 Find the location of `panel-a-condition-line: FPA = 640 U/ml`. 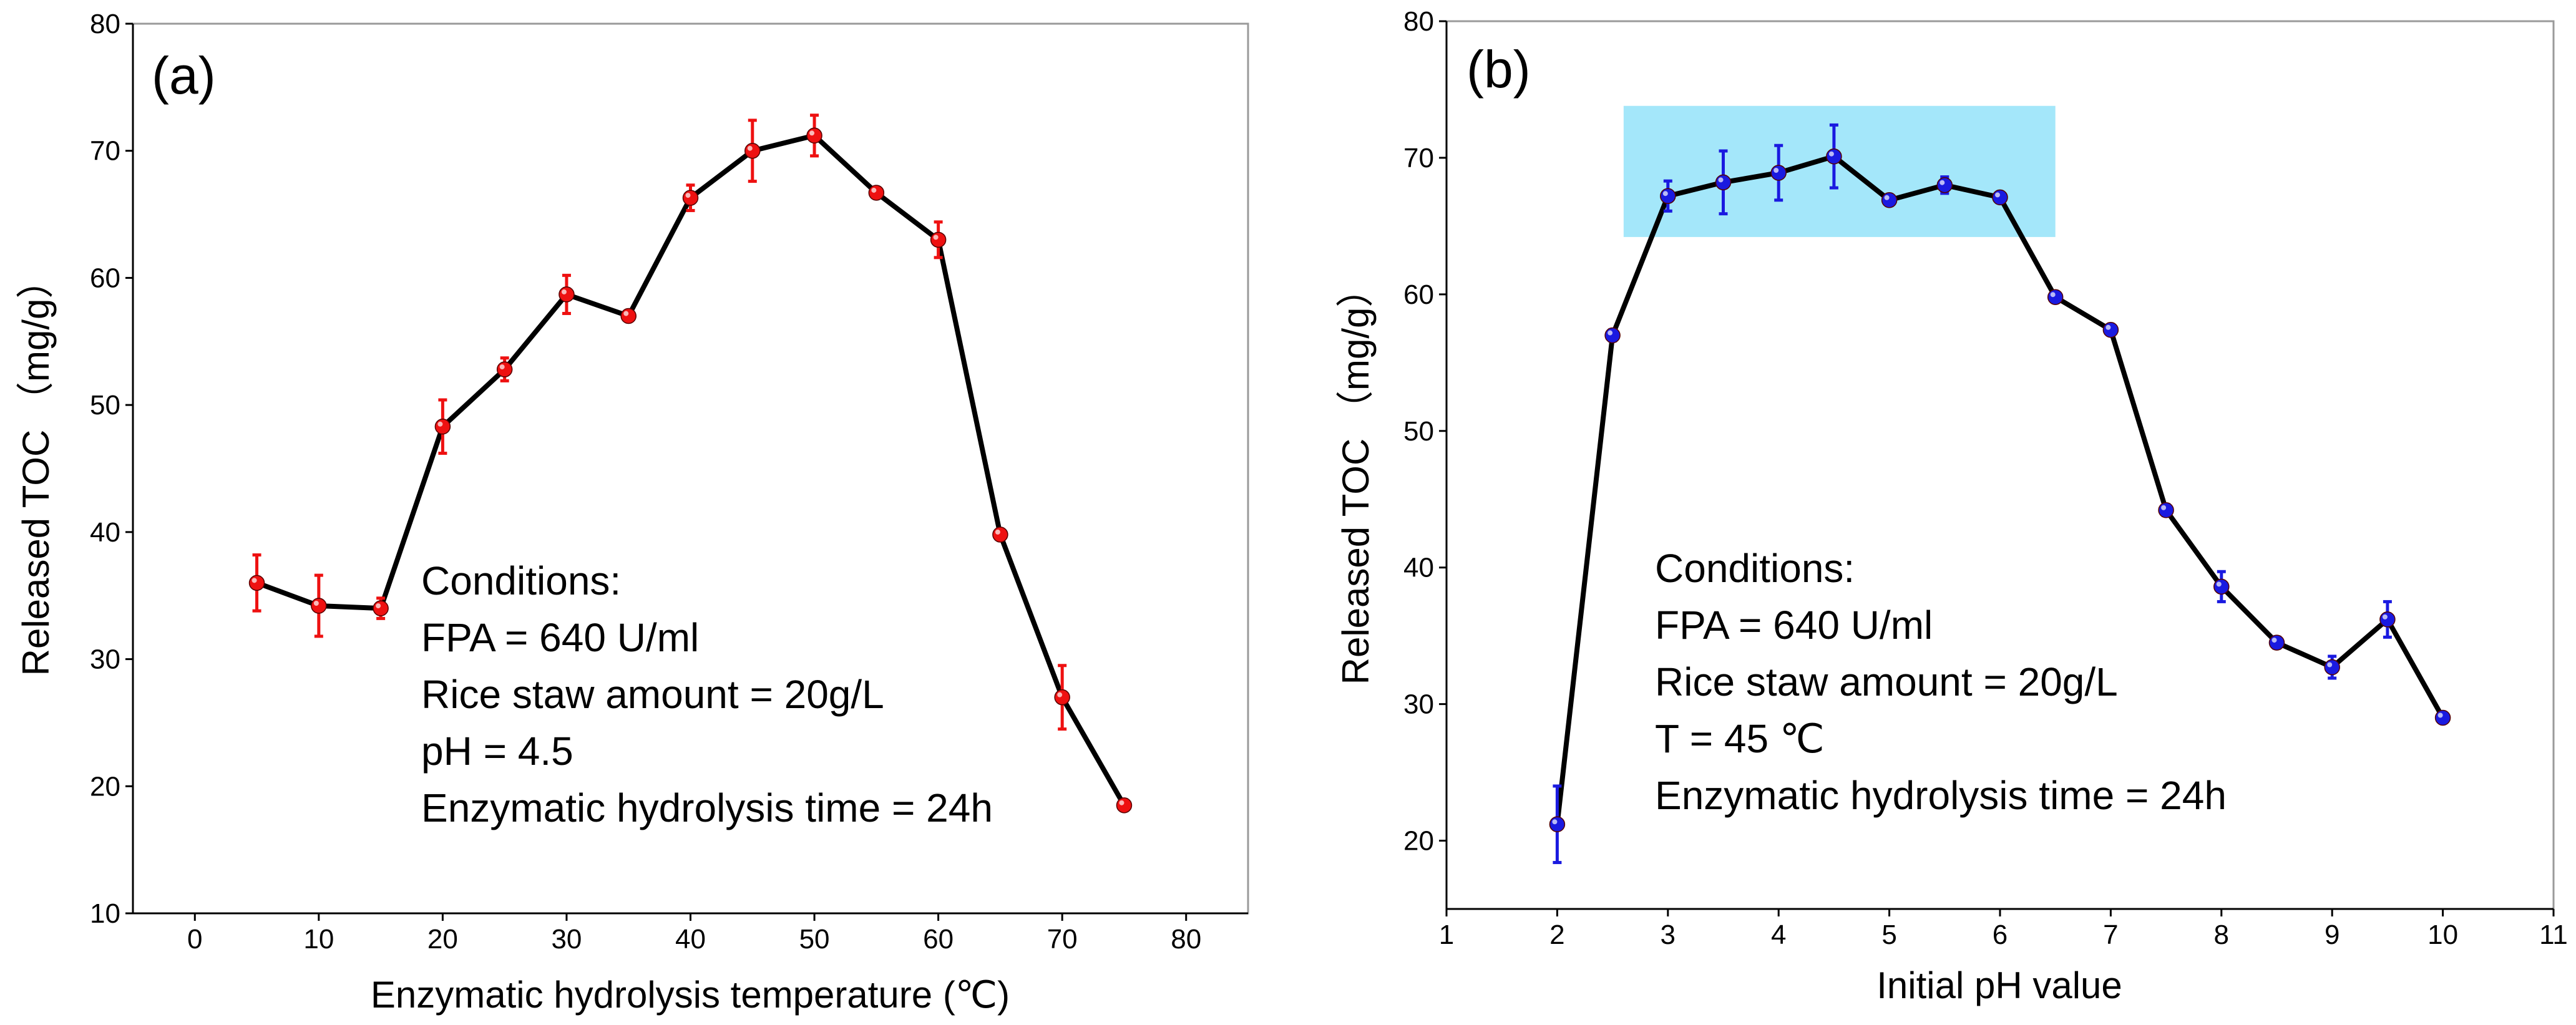

panel-a-condition-line: FPA = 640 U/ml is located at coordinates (560, 638).